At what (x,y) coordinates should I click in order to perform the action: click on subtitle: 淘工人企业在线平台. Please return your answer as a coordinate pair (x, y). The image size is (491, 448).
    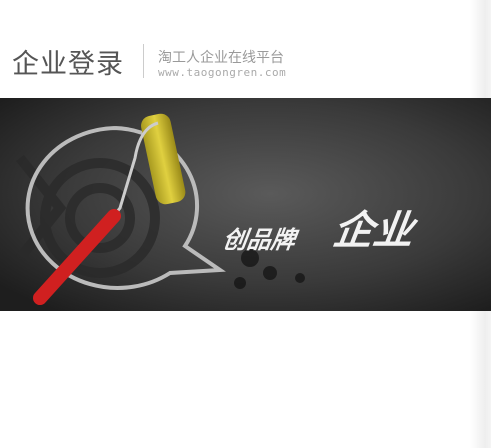
    Looking at the image, I should click on (221, 58).